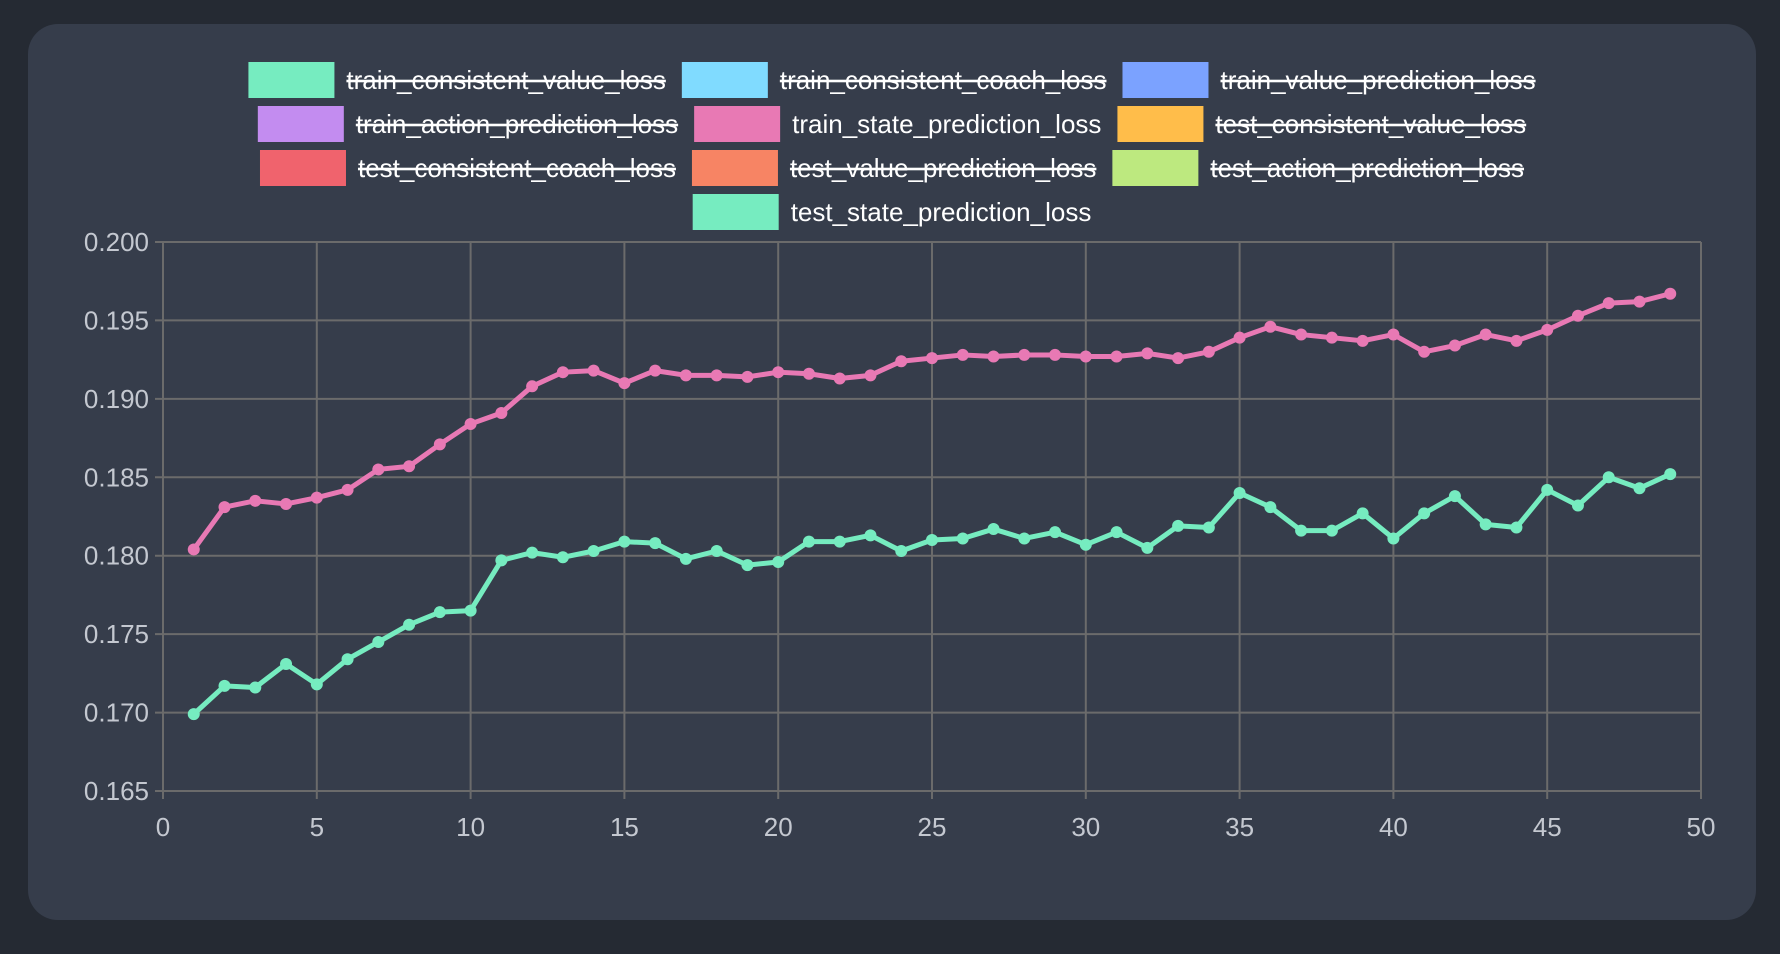 This screenshot has width=1780, height=954. What do you see at coordinates (1318, 168) in the screenshot?
I see `legend-item: test_action_prediction_loss` at bounding box center [1318, 168].